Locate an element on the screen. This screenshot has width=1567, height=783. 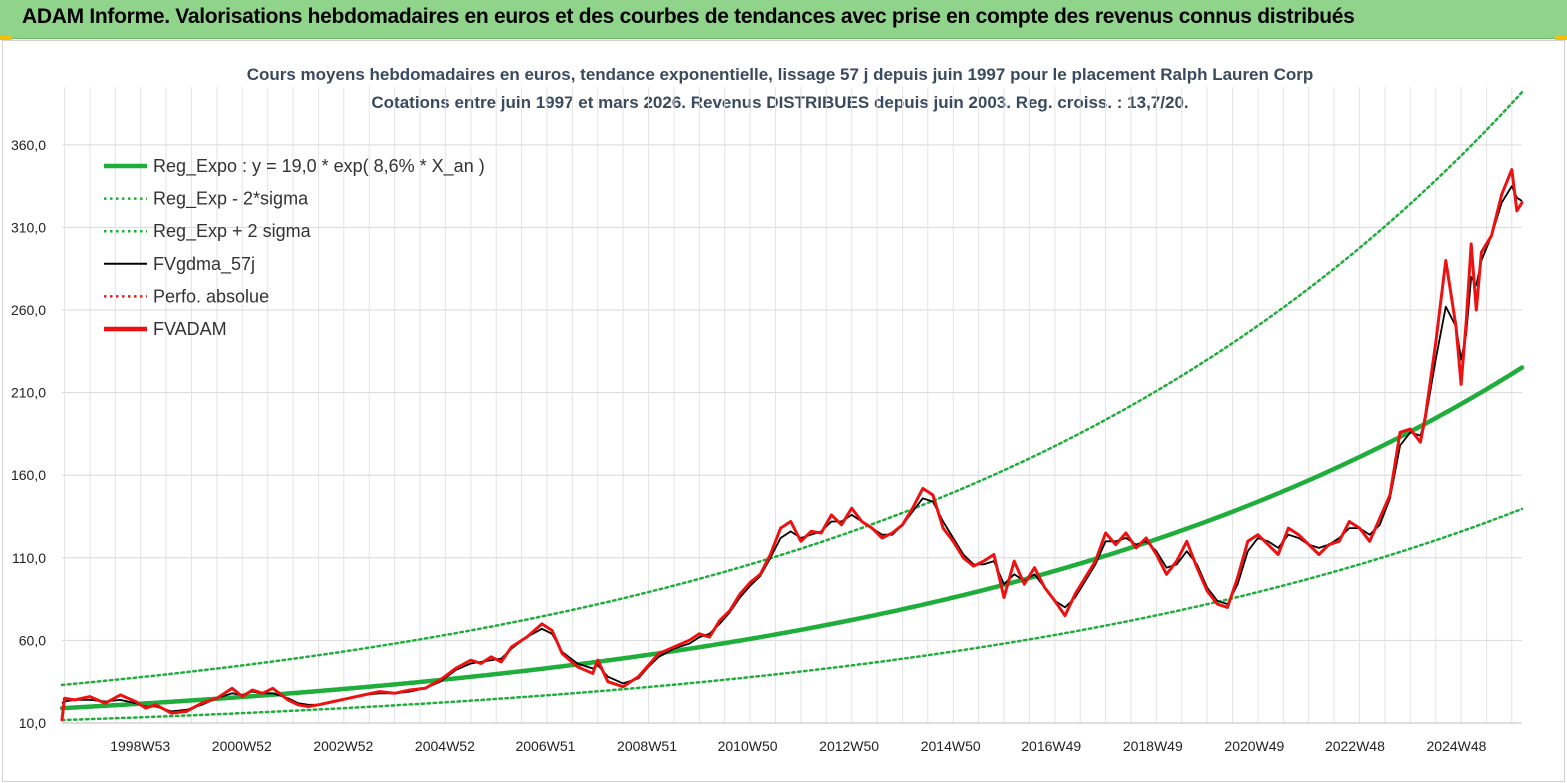
y-tick-label: 210,0 is located at coordinates (28, 393).